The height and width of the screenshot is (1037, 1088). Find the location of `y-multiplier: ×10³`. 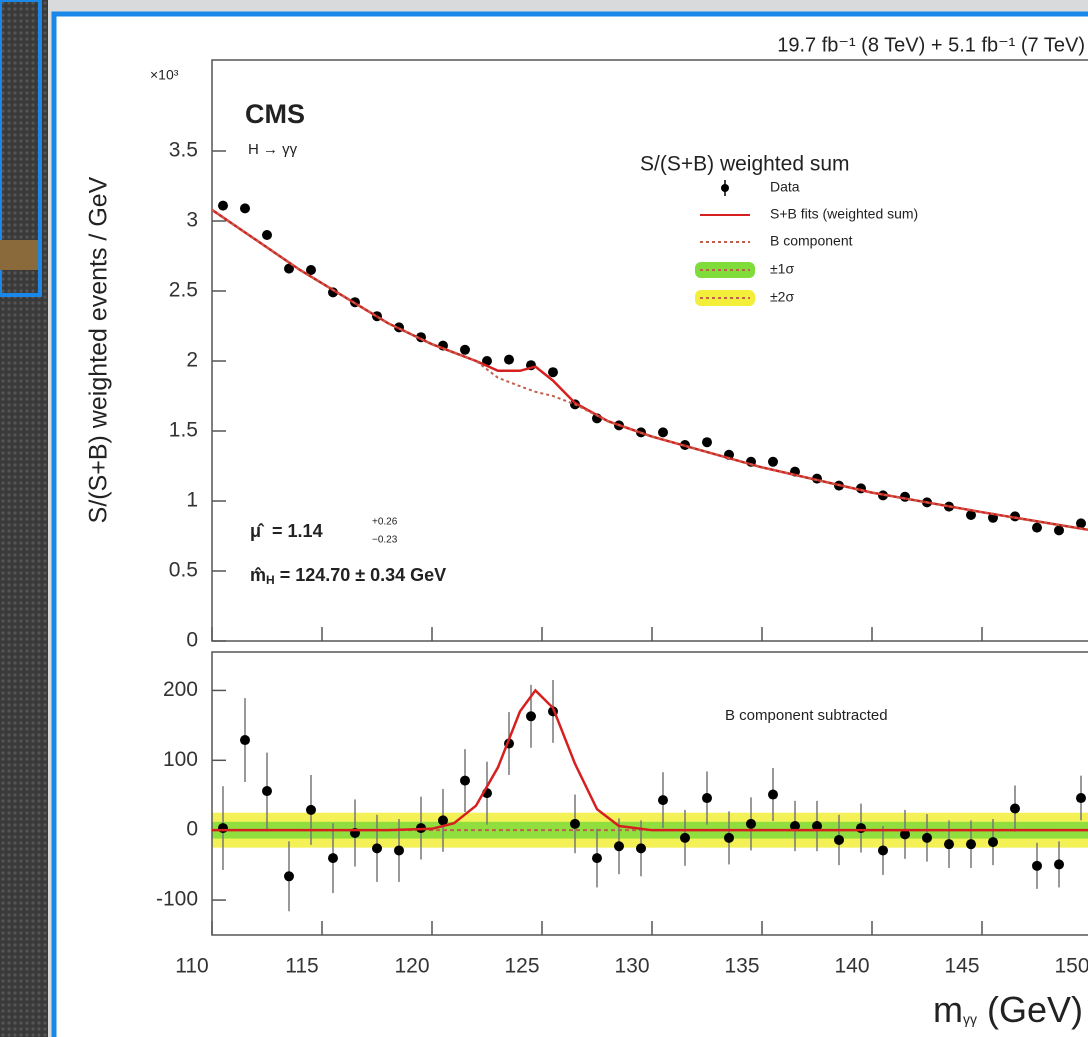

y-multiplier: ×10³ is located at coordinates (164, 75).